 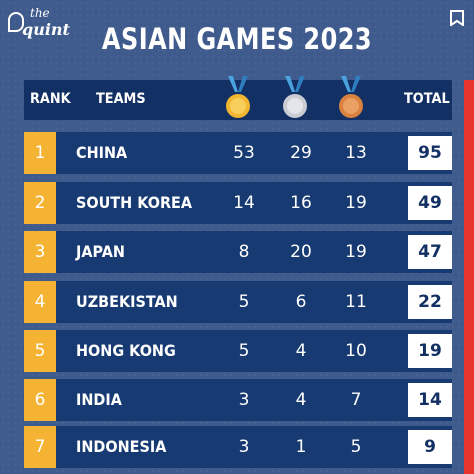 What do you see at coordinates (356, 351) in the screenshot?
I see `bronze-count: 10` at bounding box center [356, 351].